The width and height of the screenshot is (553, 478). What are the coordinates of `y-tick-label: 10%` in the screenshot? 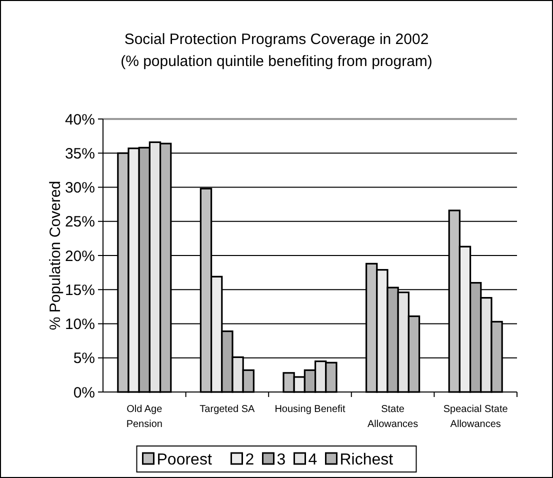 It's located at (79, 324).